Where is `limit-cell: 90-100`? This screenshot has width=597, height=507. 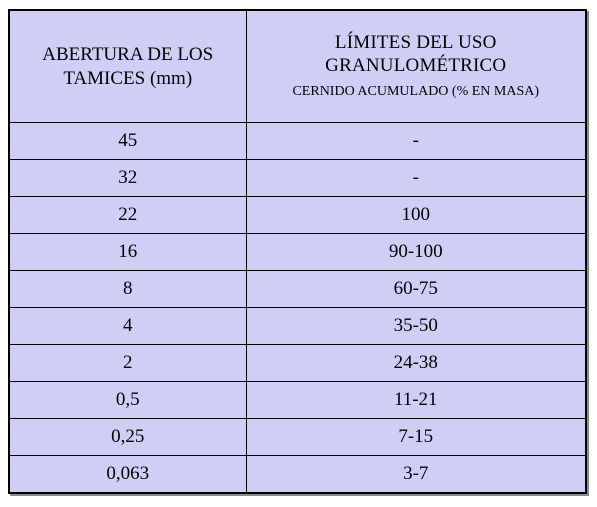 limit-cell: 90-100 is located at coordinates (416, 252).